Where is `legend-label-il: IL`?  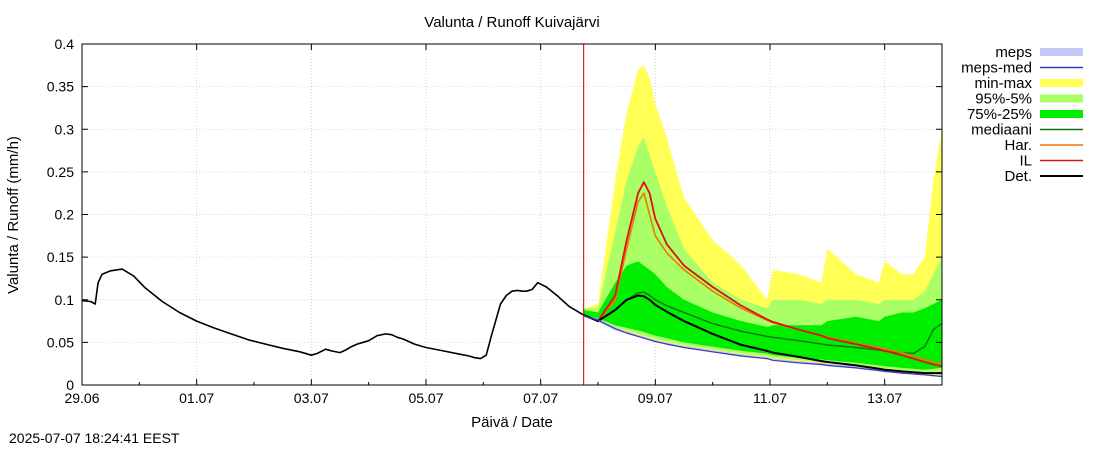 legend-label-il: IL is located at coordinates (1025, 161).